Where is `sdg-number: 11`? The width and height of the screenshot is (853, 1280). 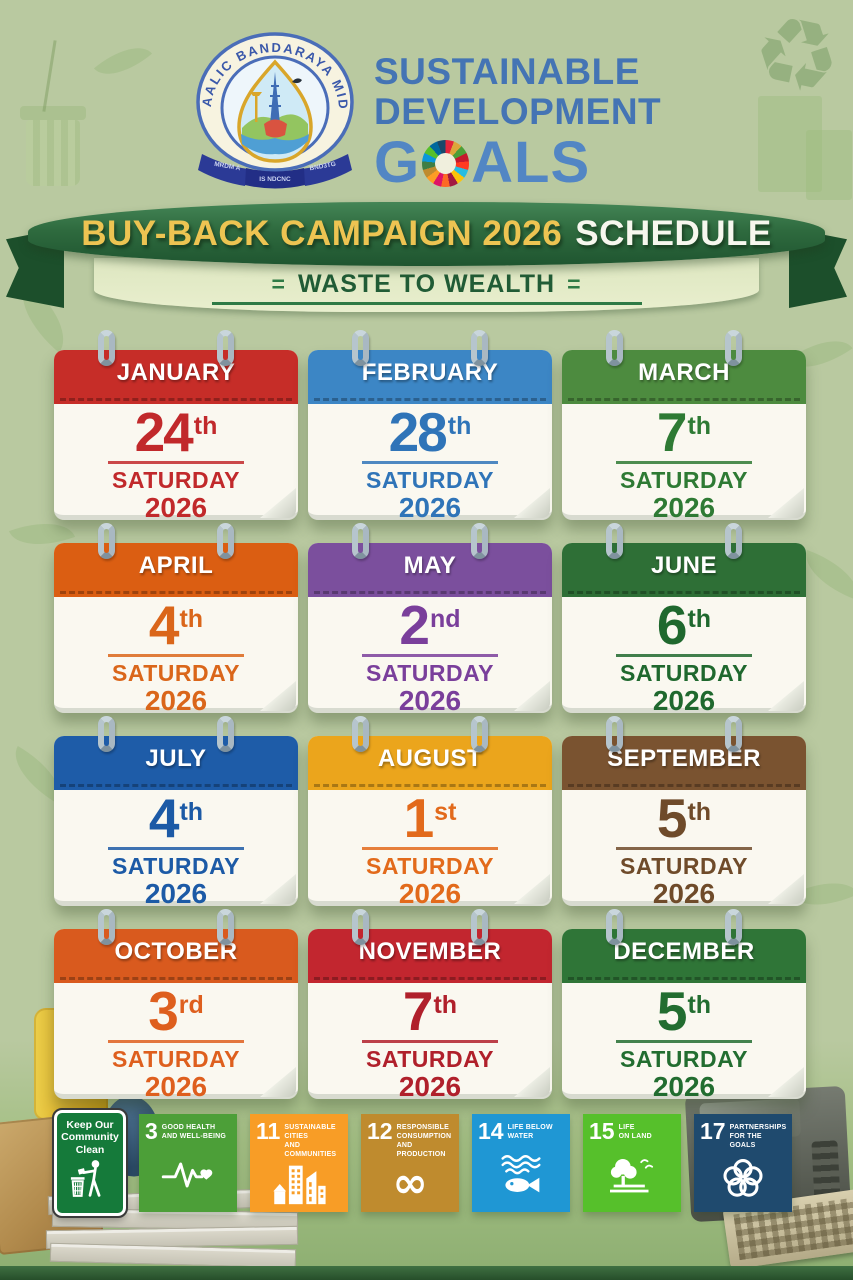 sdg-number: 11 is located at coordinates (268, 1131).